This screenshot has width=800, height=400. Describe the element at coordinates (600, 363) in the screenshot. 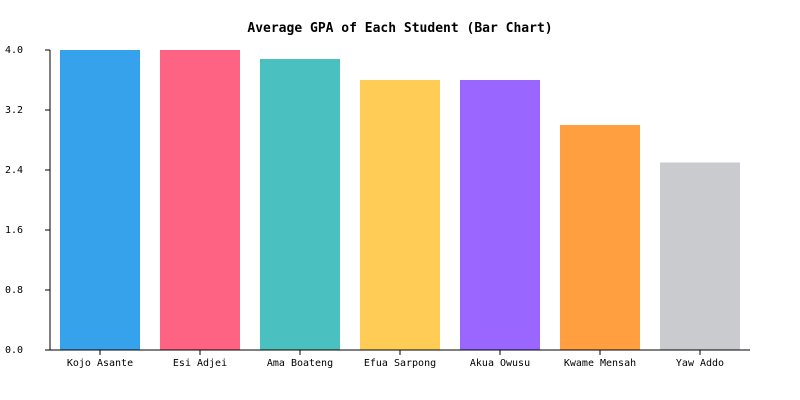

I see `x-tick-label: Kwame Mensah` at that location.